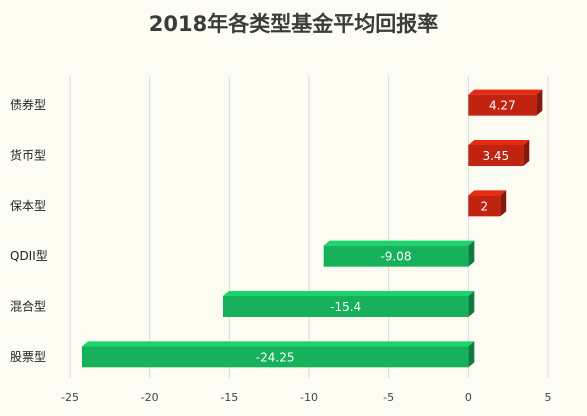 This screenshot has height=416, width=587. Describe the element at coordinates (29, 256) in the screenshot. I see `category-label: QDII型` at that location.